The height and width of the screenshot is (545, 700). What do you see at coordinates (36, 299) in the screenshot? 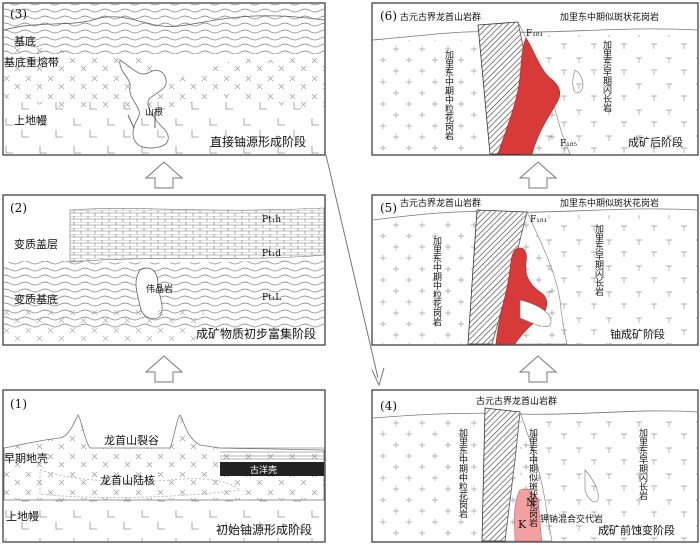
I see `meta-basement-label: 变质基底` at bounding box center [36, 299].